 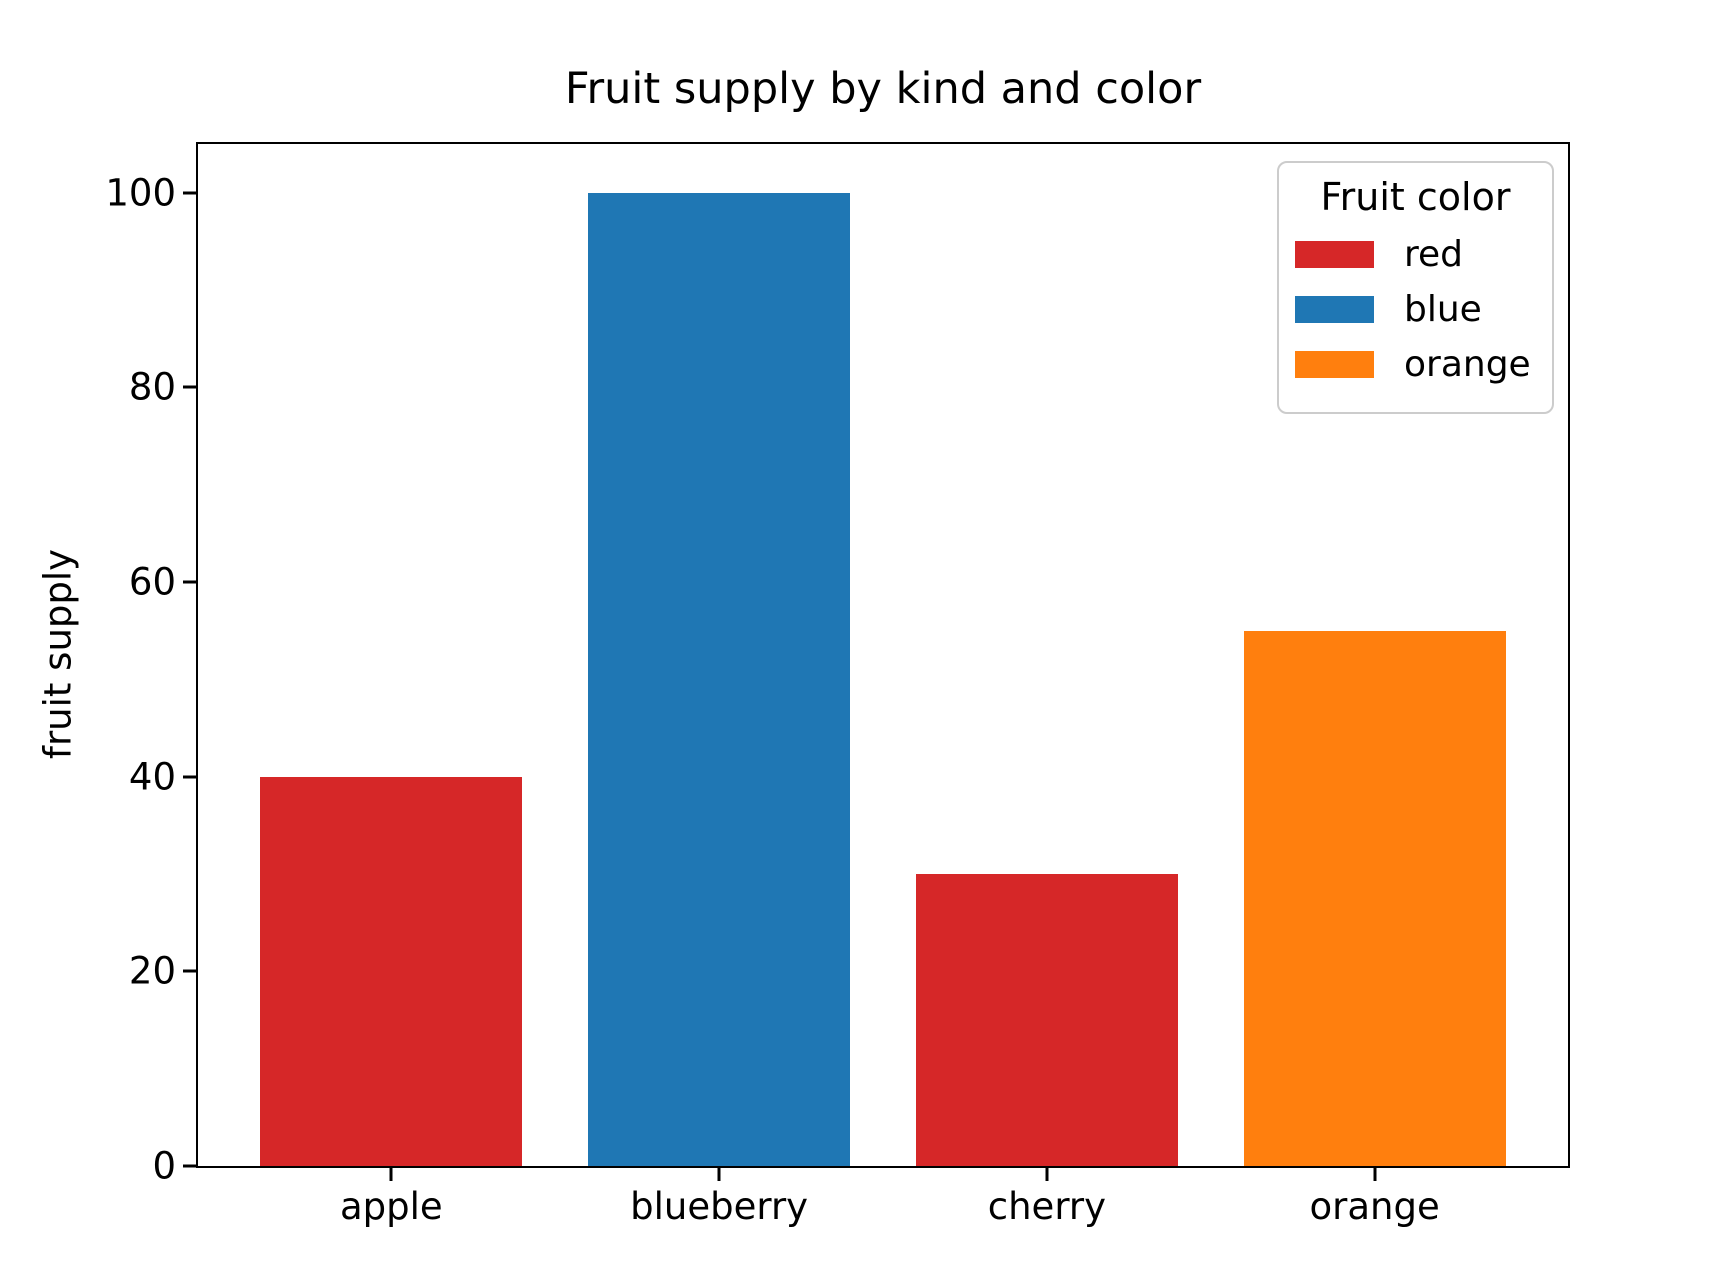 What do you see at coordinates (1375, 1174) in the screenshot?
I see `x-tick-mark-orange` at bounding box center [1375, 1174].